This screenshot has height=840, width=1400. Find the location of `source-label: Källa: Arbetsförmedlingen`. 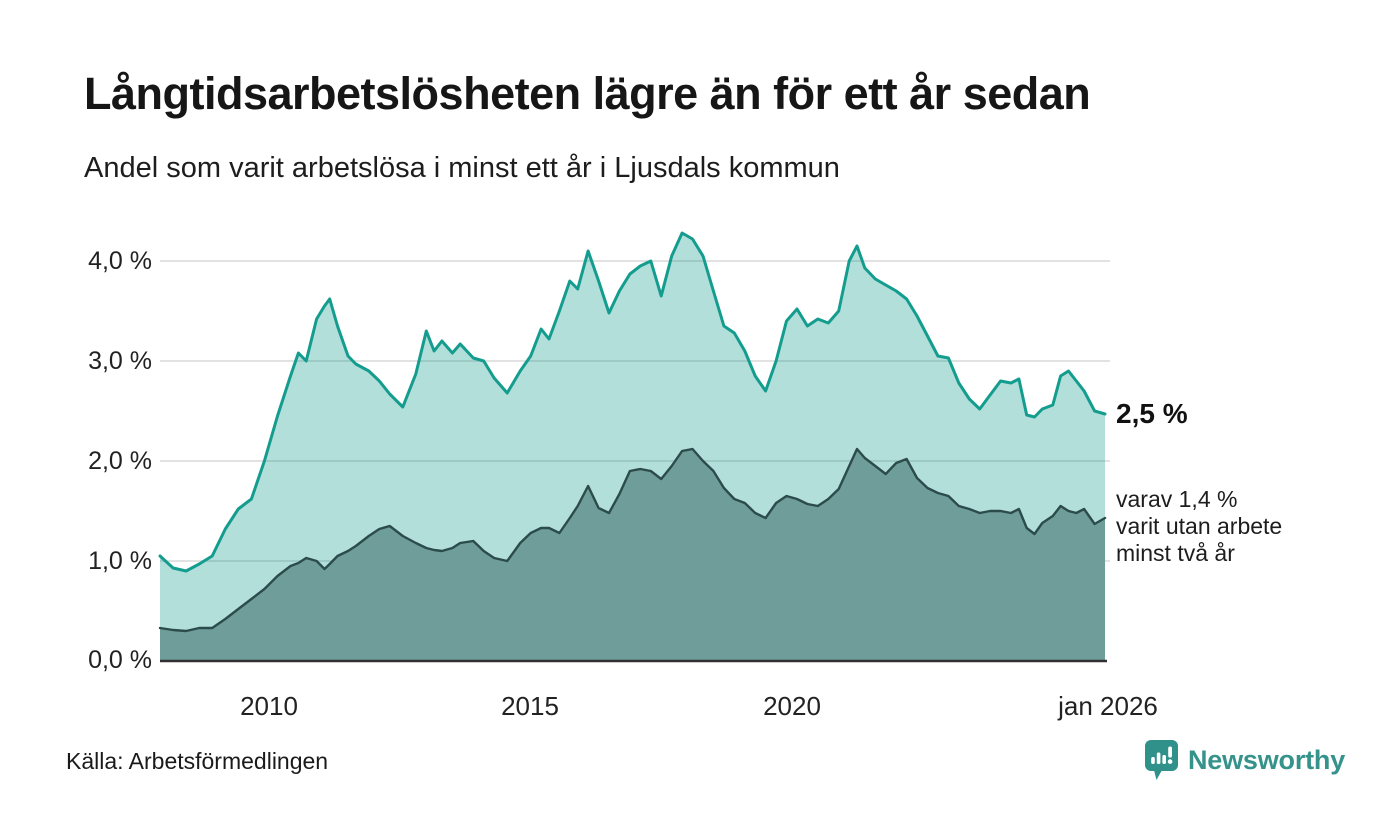

source-label: Källa: Arbetsförmedlingen is located at coordinates (197, 761).